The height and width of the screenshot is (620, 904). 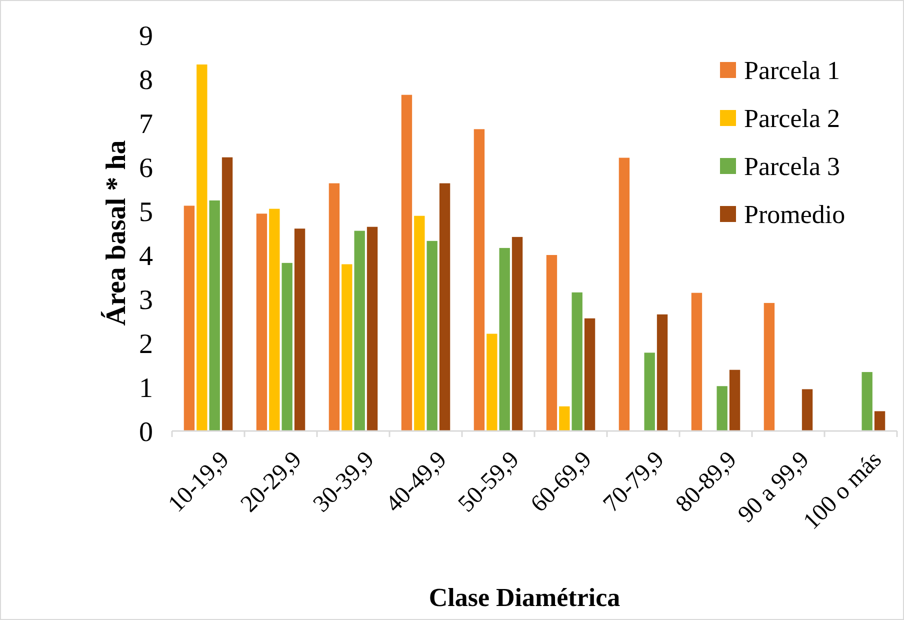 What do you see at coordinates (792, 167) in the screenshot?
I see `legend-label: Parcela 3` at bounding box center [792, 167].